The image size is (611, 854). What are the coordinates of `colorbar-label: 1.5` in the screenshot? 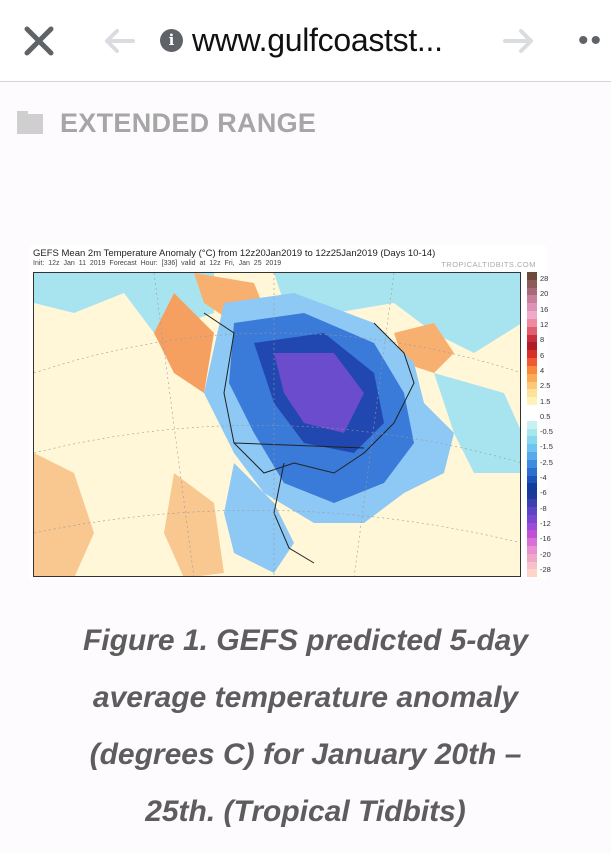 It's located at (545, 401).